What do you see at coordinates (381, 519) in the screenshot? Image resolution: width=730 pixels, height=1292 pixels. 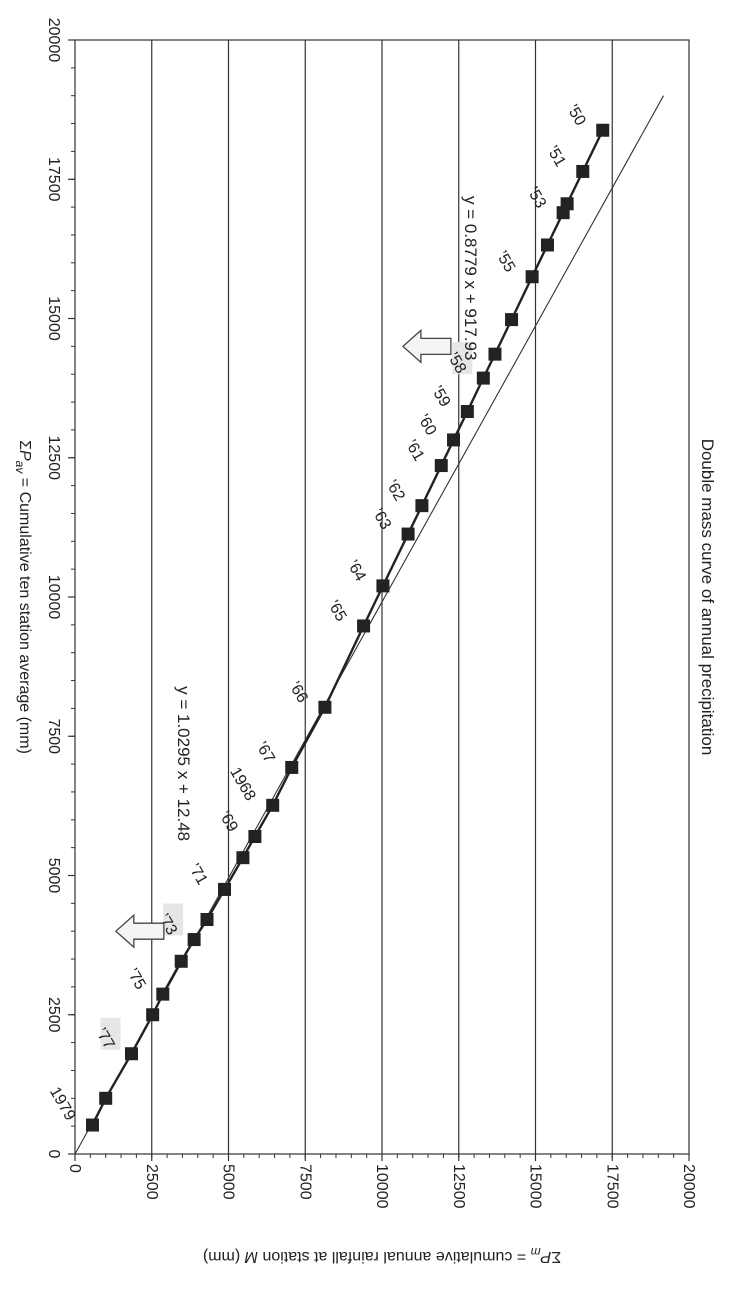 I see `year-label: ’63` at bounding box center [381, 519].